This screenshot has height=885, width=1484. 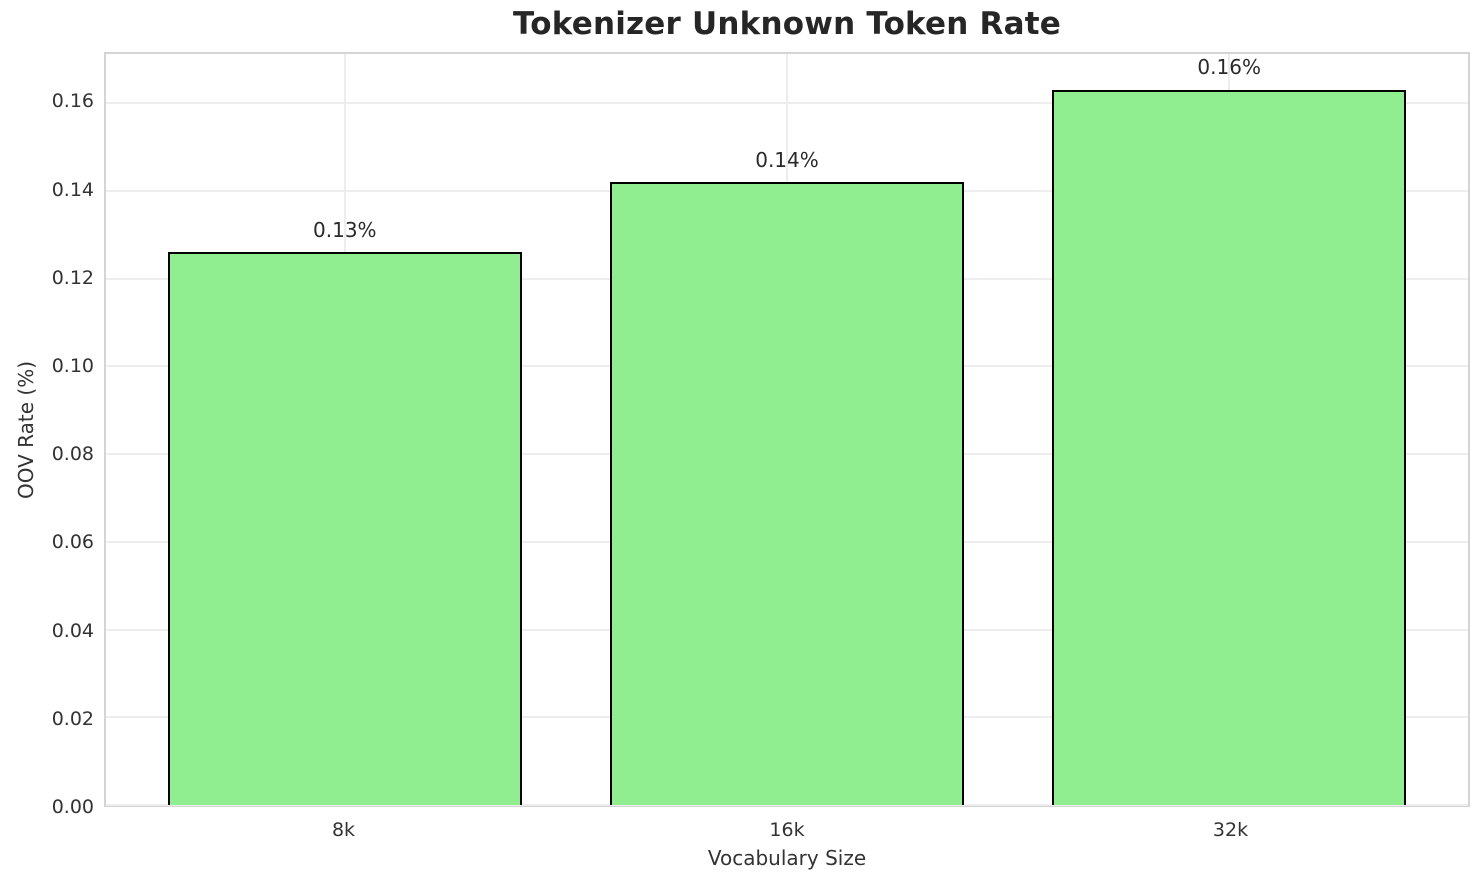 What do you see at coordinates (787, 805) in the screenshot?
I see `y-gridline` at bounding box center [787, 805].